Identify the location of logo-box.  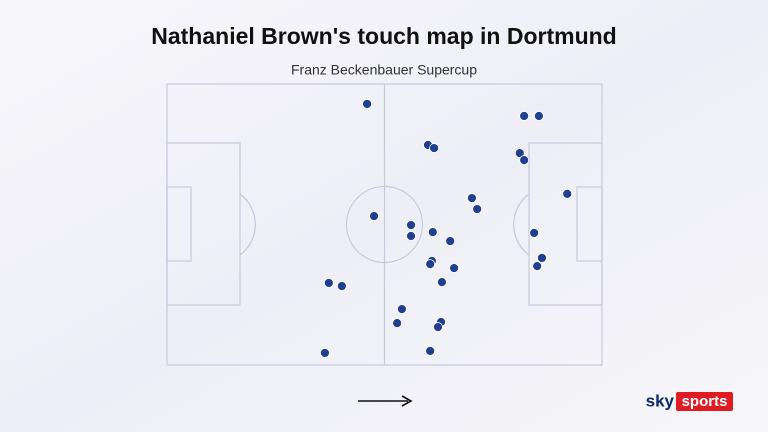
(704, 401).